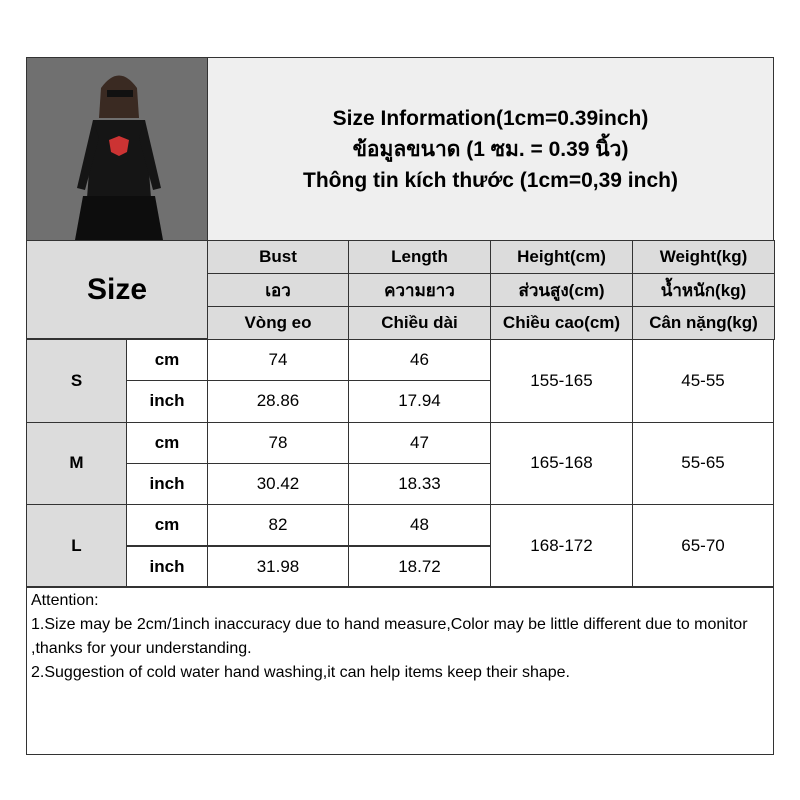 This screenshot has width=800, height=800. What do you see at coordinates (278, 484) in the screenshot?
I see `measurement-cell: 30.42` at bounding box center [278, 484].